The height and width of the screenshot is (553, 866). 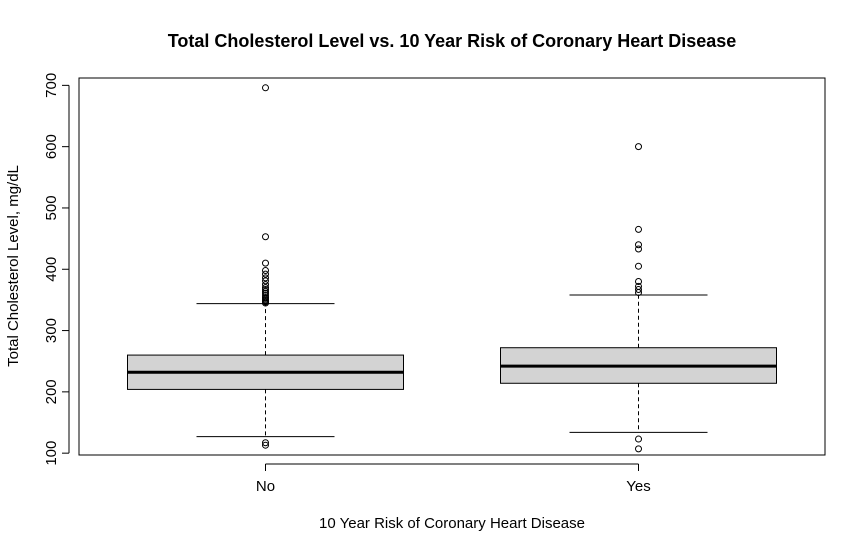 I want to click on y-tick-label-100: 100, so click(x=51, y=453).